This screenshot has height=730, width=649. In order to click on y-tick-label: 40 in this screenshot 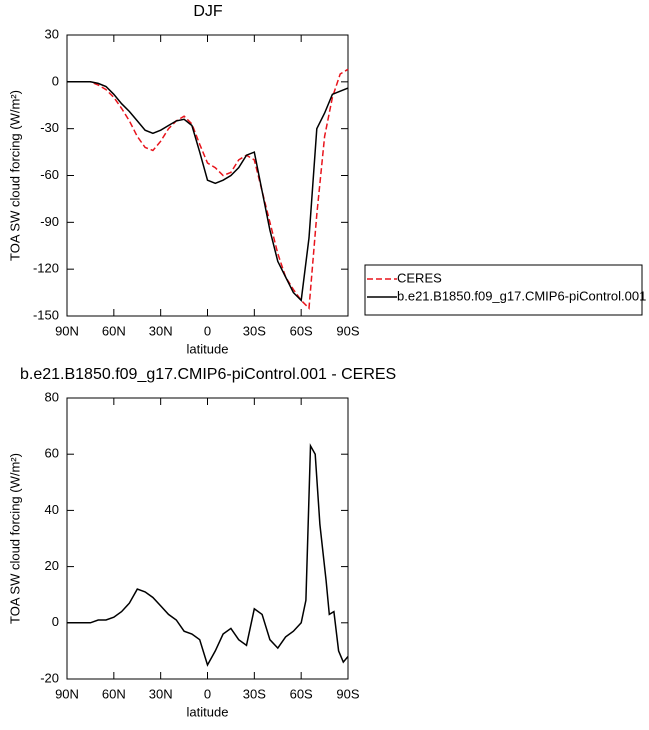, I will do `click(52, 509)`.